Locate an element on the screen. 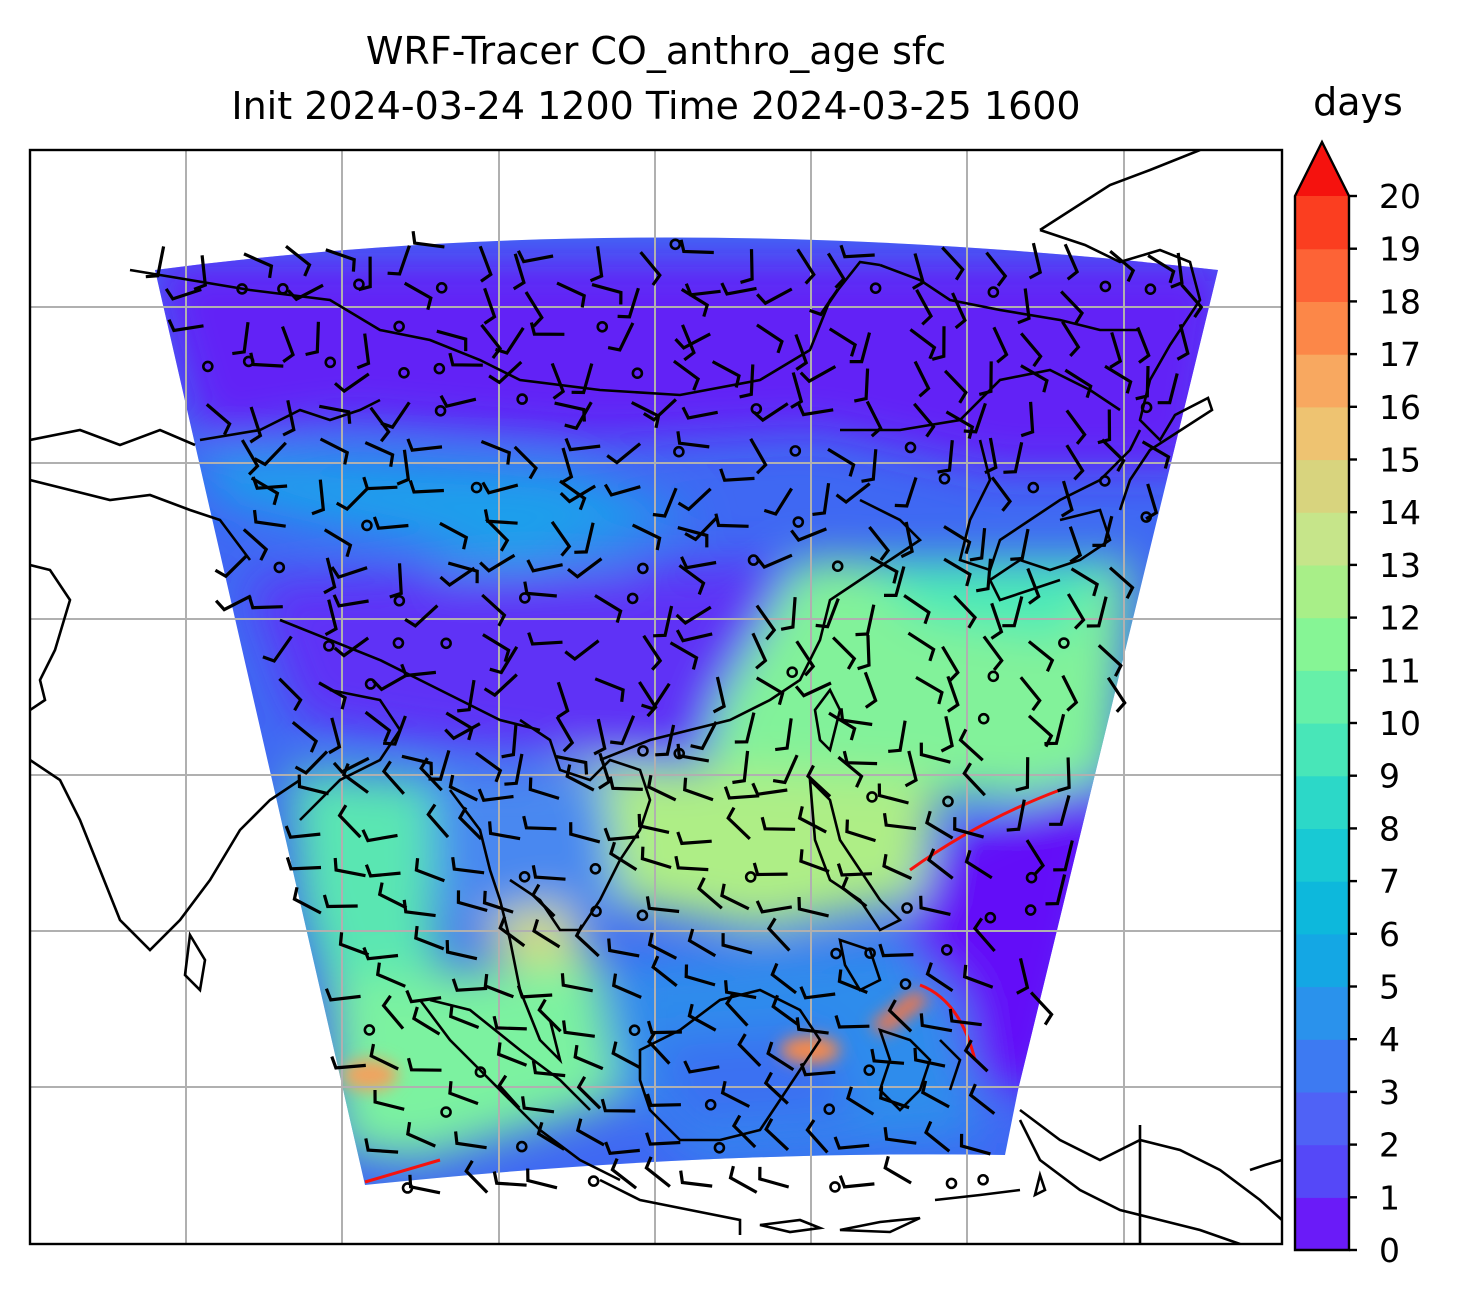 The width and height of the screenshot is (1462, 1306). colorbar-segment is located at coordinates (1322, 1118).